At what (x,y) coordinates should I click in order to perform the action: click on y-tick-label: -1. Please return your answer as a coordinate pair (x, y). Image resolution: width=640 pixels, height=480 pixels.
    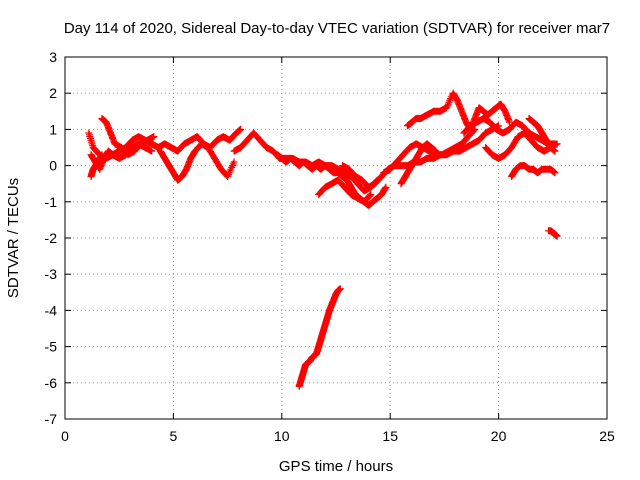
    Looking at the image, I should click on (51, 202).